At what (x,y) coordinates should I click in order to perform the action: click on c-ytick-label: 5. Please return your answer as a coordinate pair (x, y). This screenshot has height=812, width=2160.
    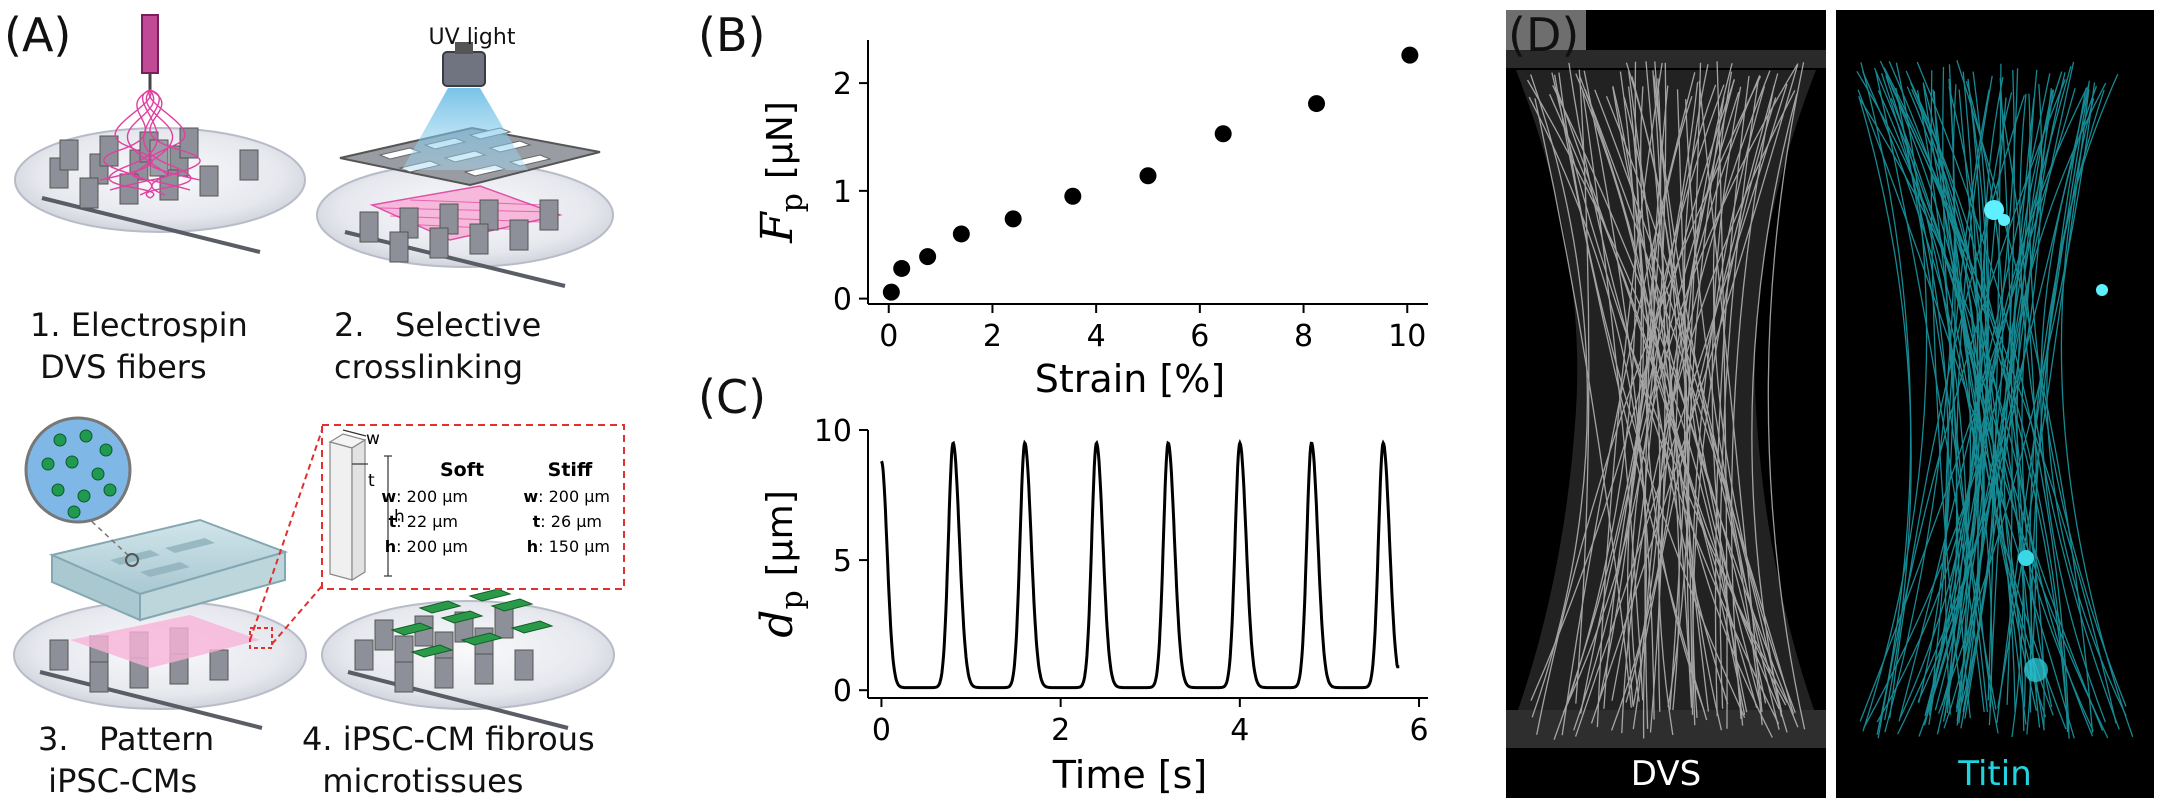
    Looking at the image, I should click on (842, 561).